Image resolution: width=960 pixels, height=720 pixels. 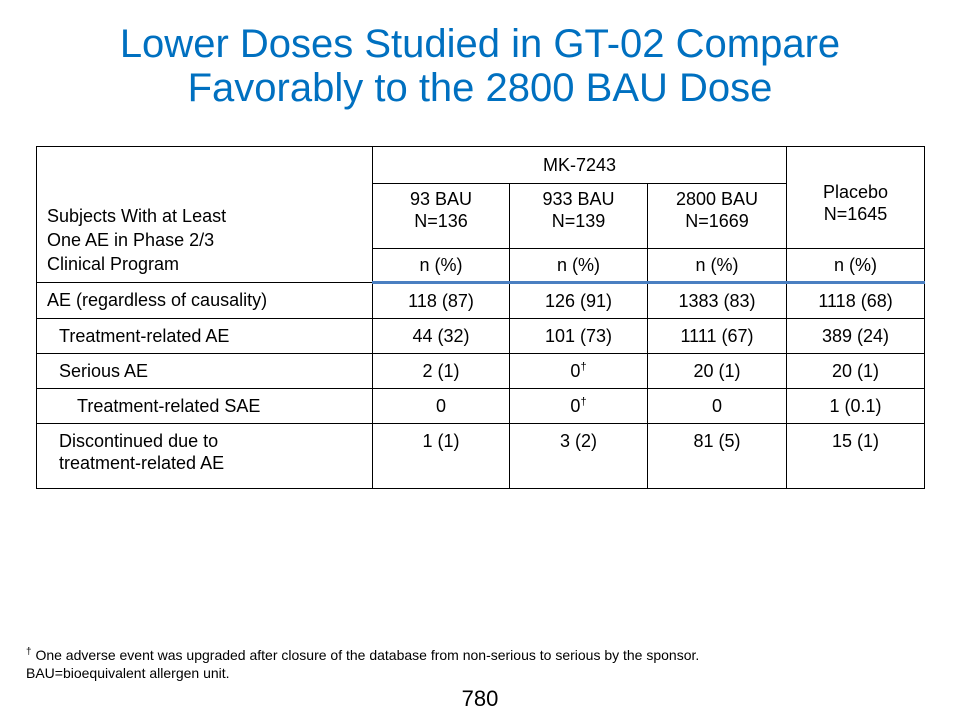 What do you see at coordinates (717, 221) in the screenshot?
I see `column-header-n: N=1669` at bounding box center [717, 221].